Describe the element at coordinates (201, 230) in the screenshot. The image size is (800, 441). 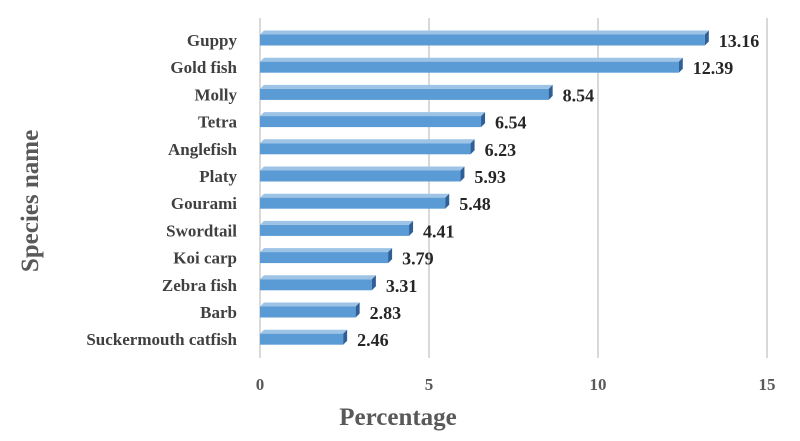
I see `category-label: Swordtail` at that location.